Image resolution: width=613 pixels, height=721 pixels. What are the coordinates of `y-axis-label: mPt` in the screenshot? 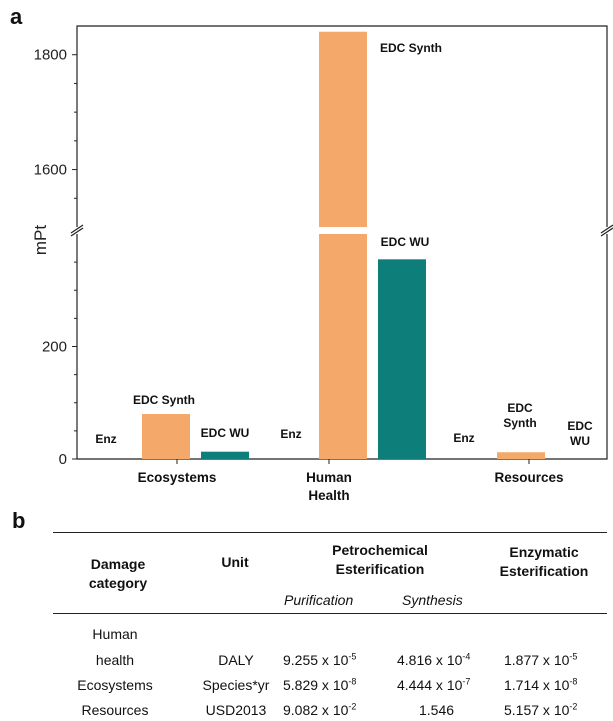 It's located at (40, 240).